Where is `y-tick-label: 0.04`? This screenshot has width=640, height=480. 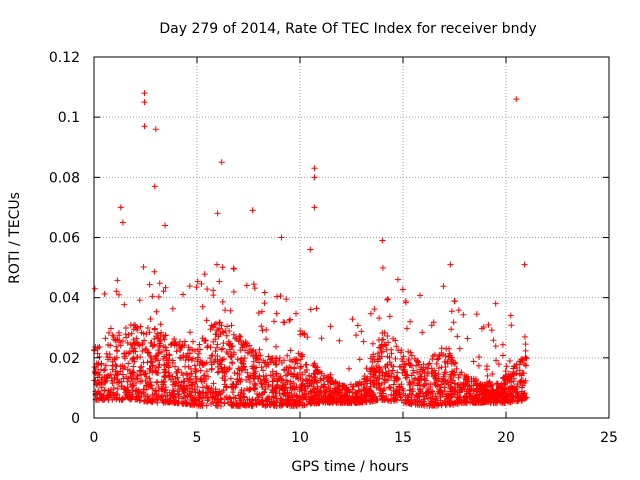 y-tick-label: 0.04 is located at coordinates (64, 299).